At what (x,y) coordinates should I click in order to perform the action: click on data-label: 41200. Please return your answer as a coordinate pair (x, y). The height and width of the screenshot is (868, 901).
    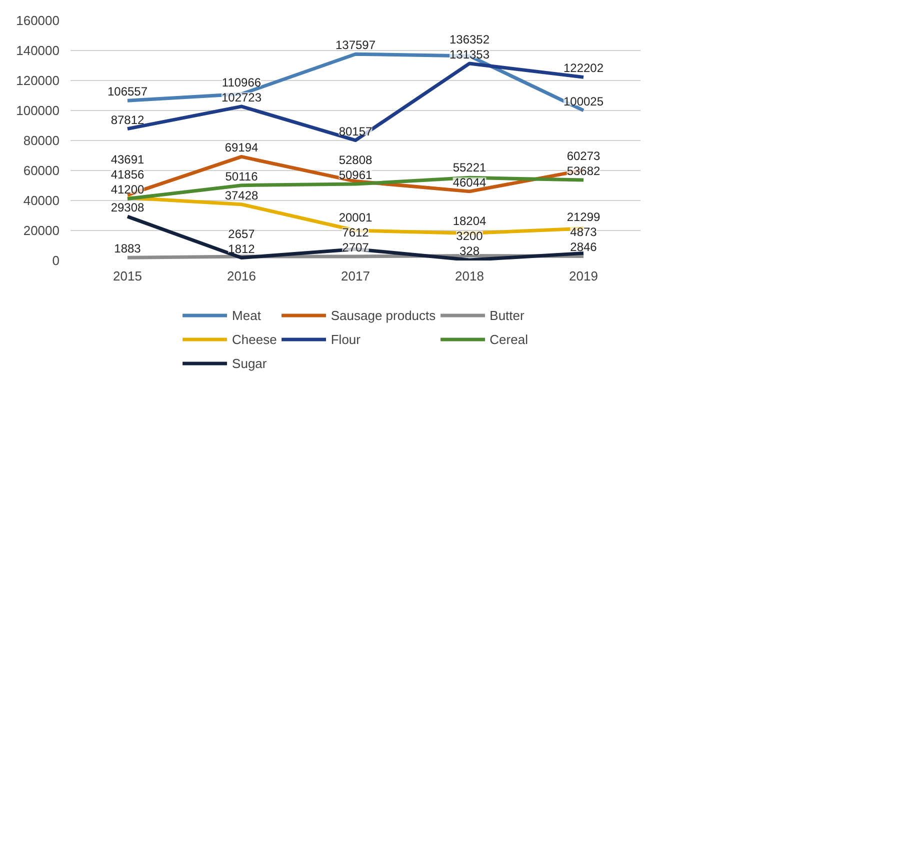
    Looking at the image, I should click on (127, 189).